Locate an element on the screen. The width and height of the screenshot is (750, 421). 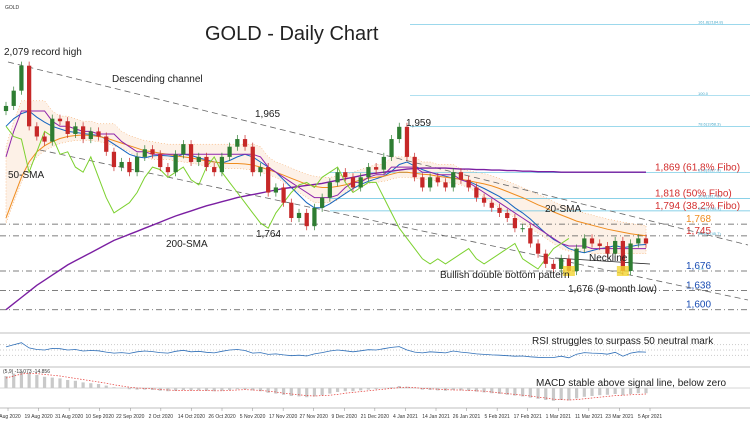
x-tick-label: 5 Apr 2021 is located at coordinates (650, 417).